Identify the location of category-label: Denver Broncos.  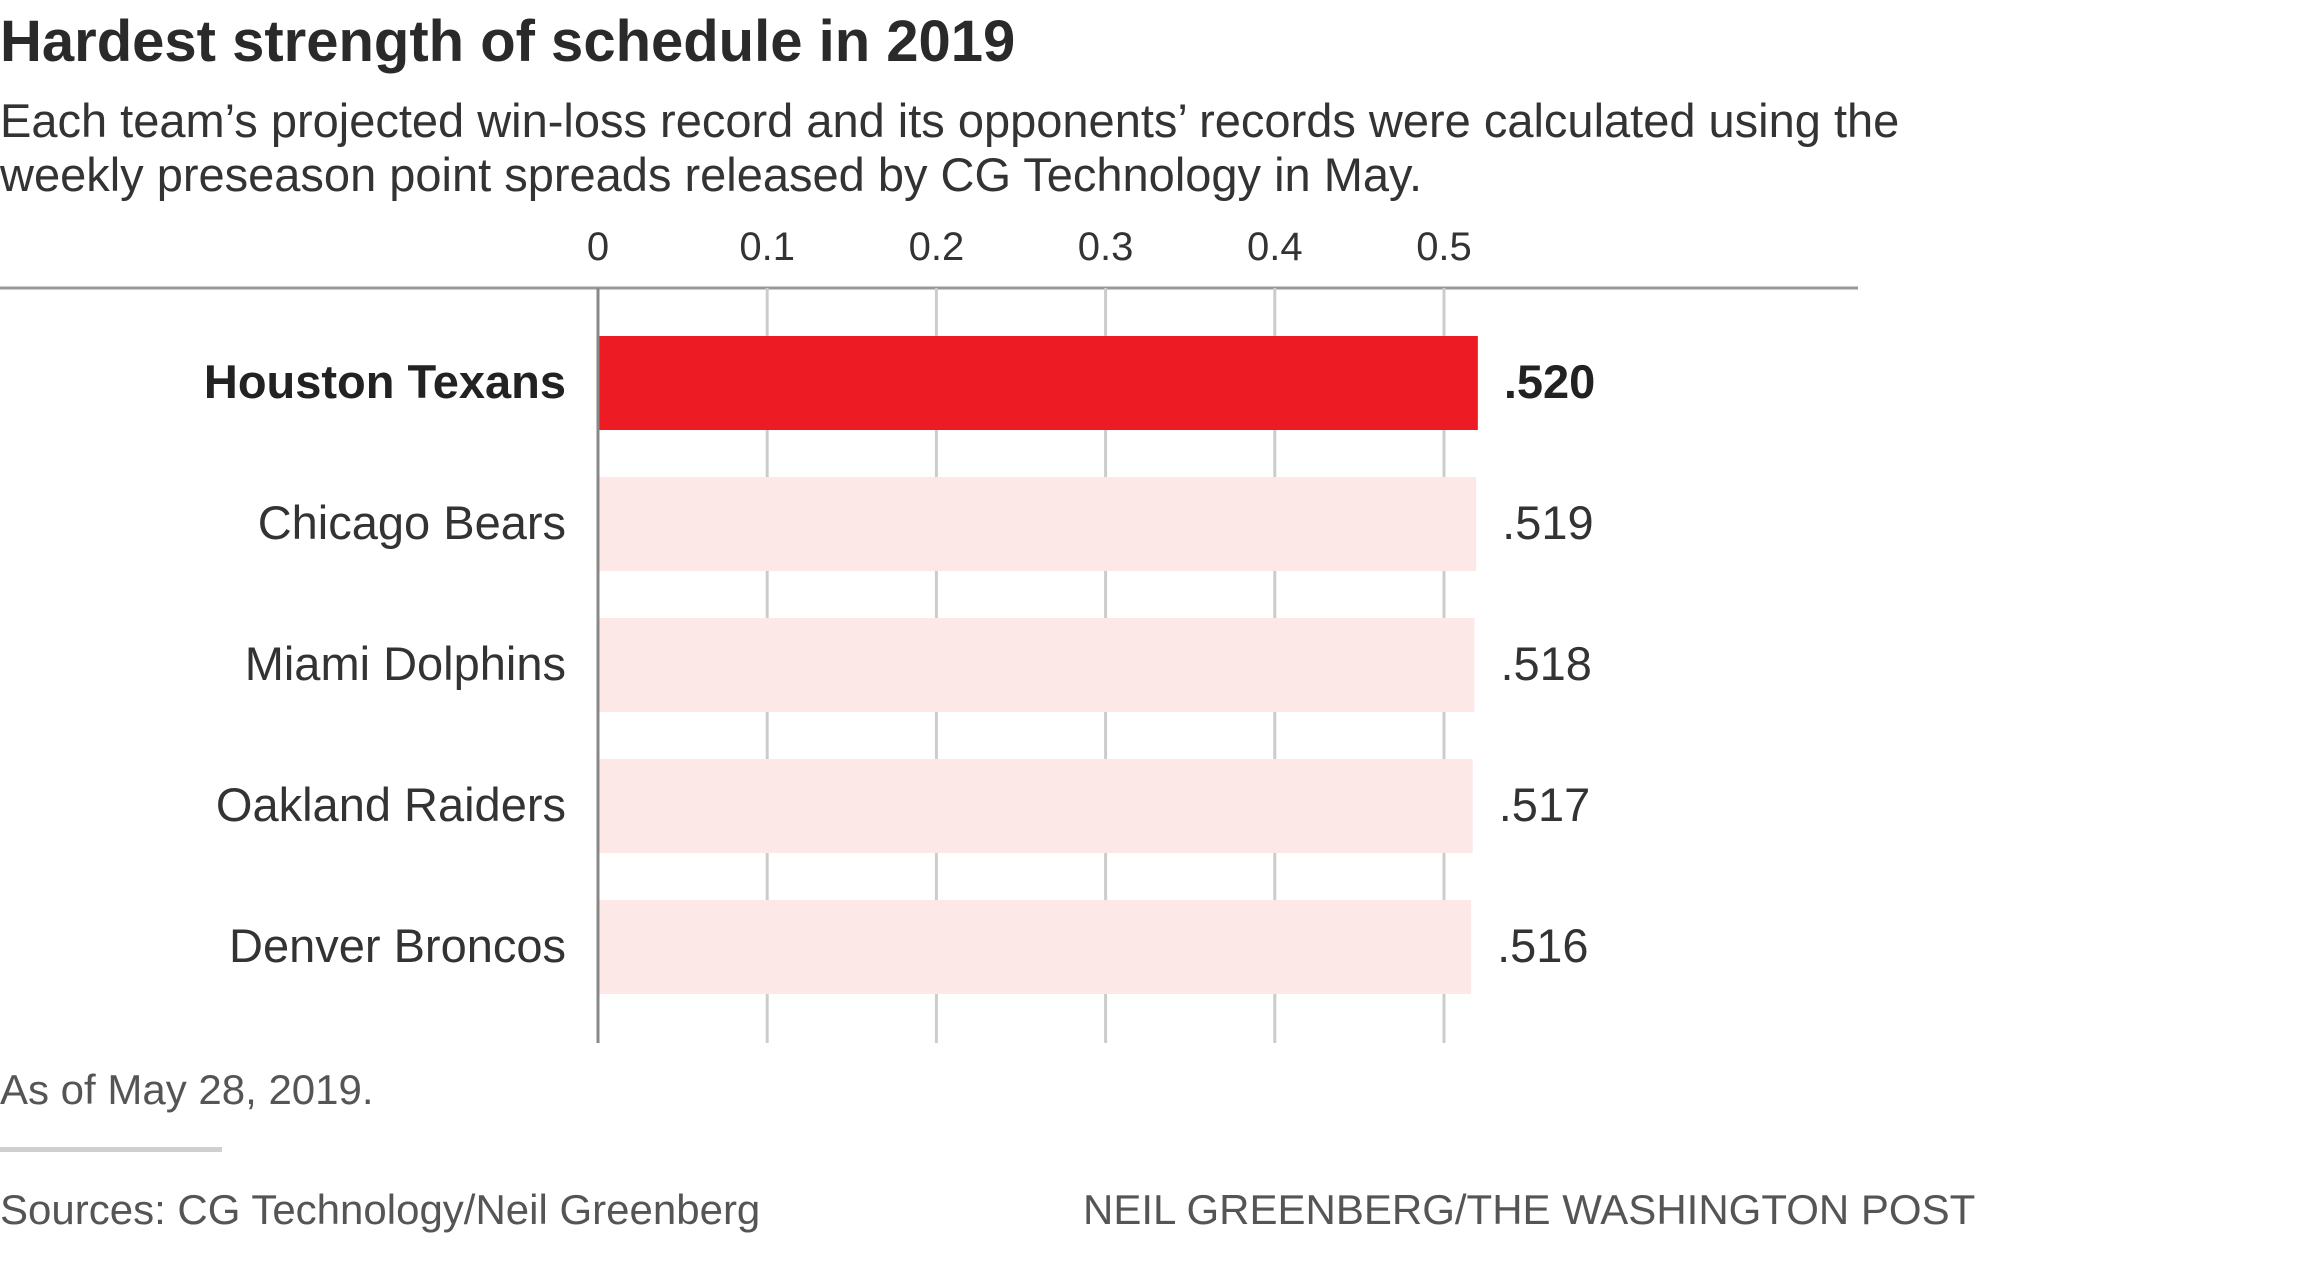
(397, 945).